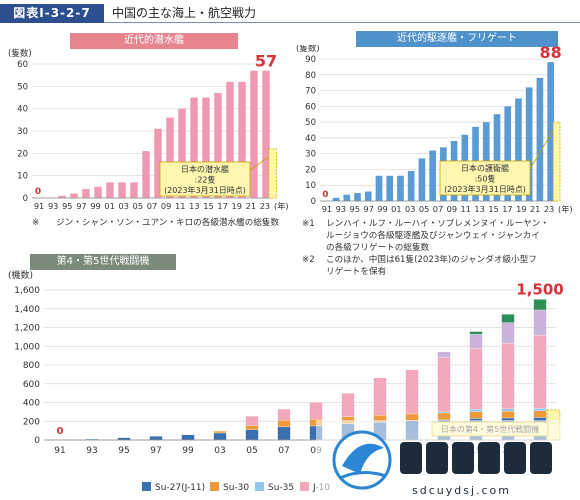 The image size is (580, 500). Describe the element at coordinates (251, 206) in the screenshot. I see `x-tick-label: 21` at that location.